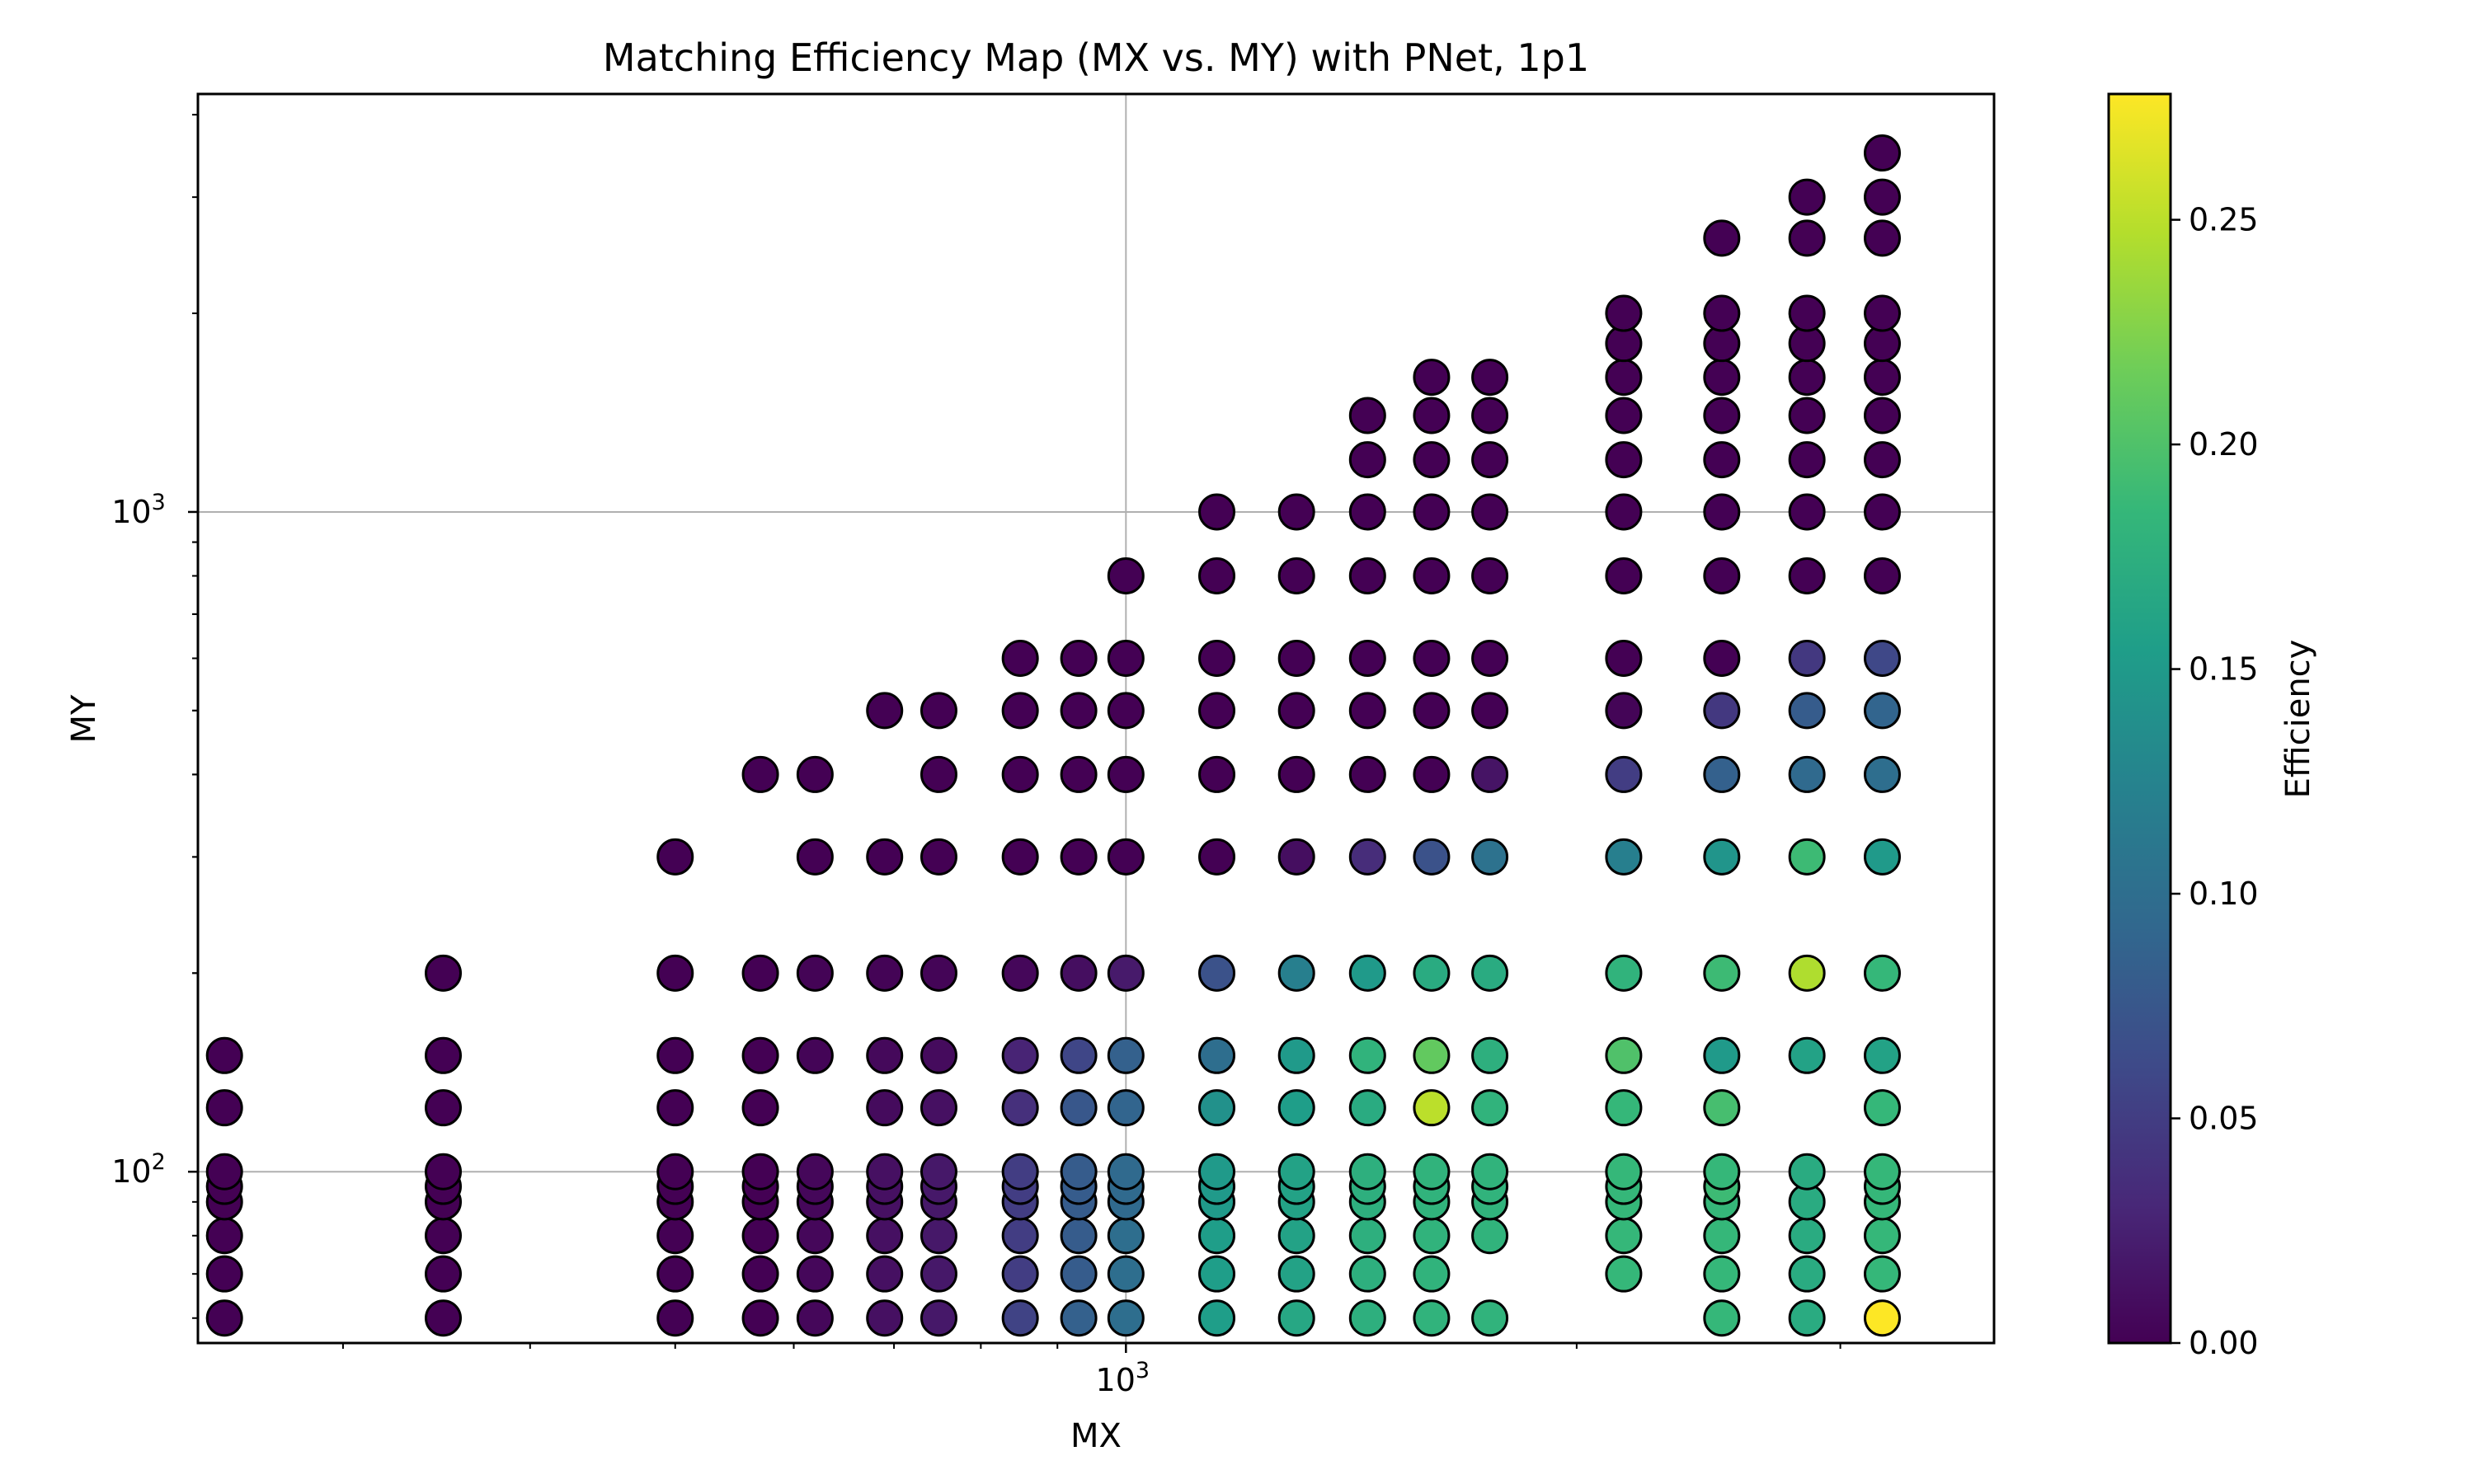  I want to click on y-axis-ticks: 102 103, so click(154, 716).